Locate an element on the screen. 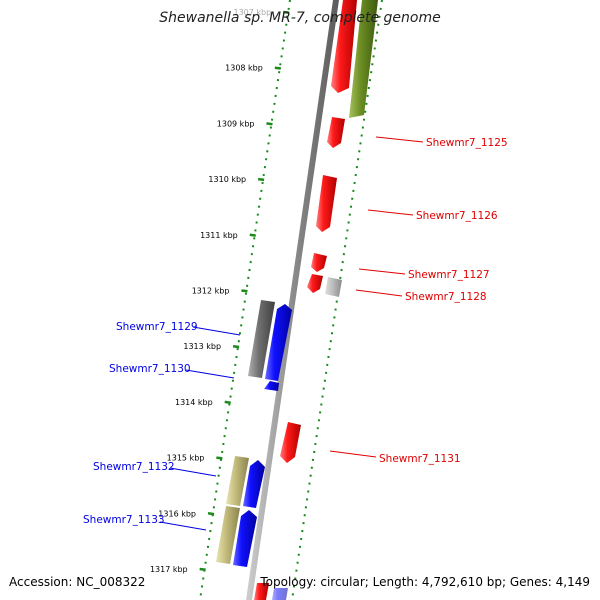 This screenshot has height=600, width=600. gene-label: Shewmr7_1130 is located at coordinates (150, 369).